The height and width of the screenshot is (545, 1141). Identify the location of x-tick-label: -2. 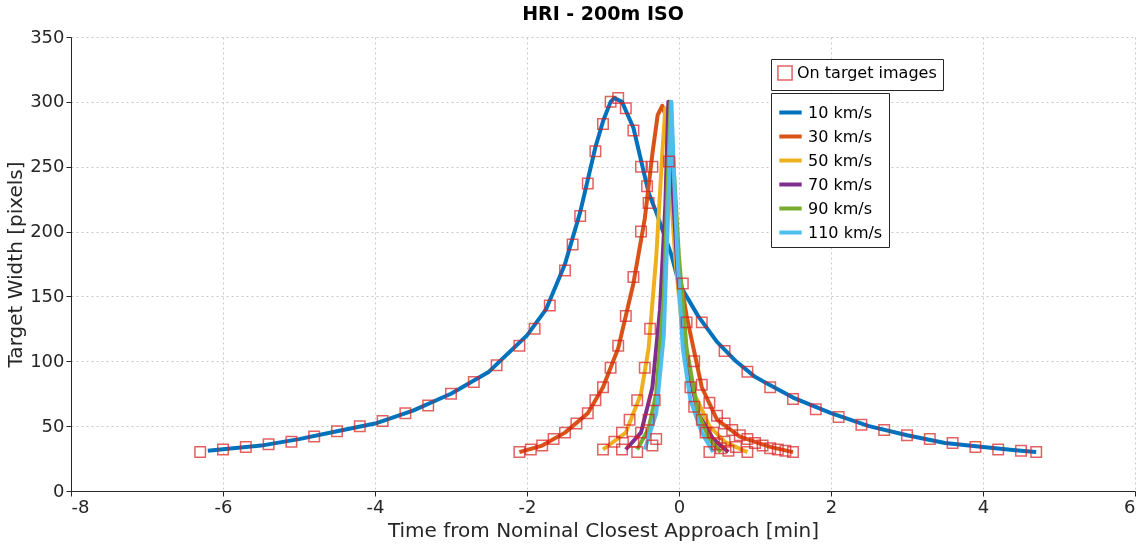
(527, 506).